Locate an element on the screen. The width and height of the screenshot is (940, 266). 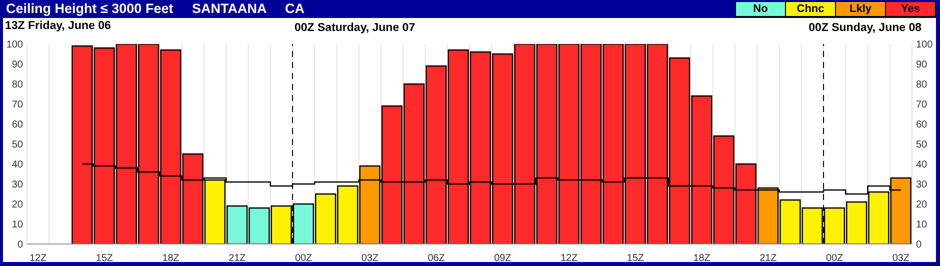
y2-tick-label: 50 is located at coordinates (922, 145).